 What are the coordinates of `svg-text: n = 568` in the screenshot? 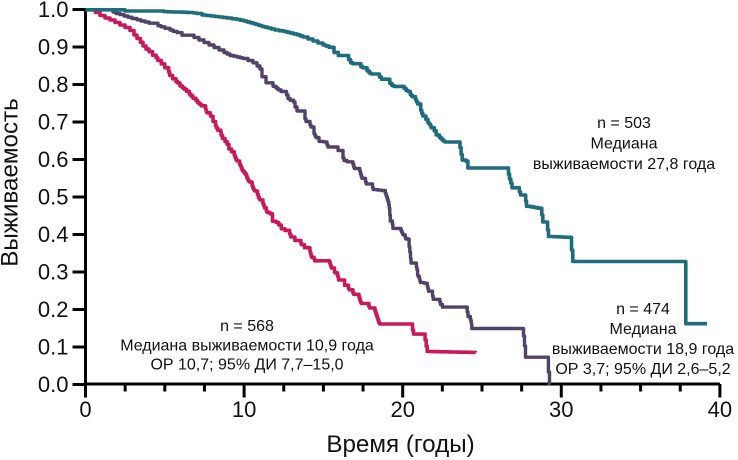 It's located at (247, 326).